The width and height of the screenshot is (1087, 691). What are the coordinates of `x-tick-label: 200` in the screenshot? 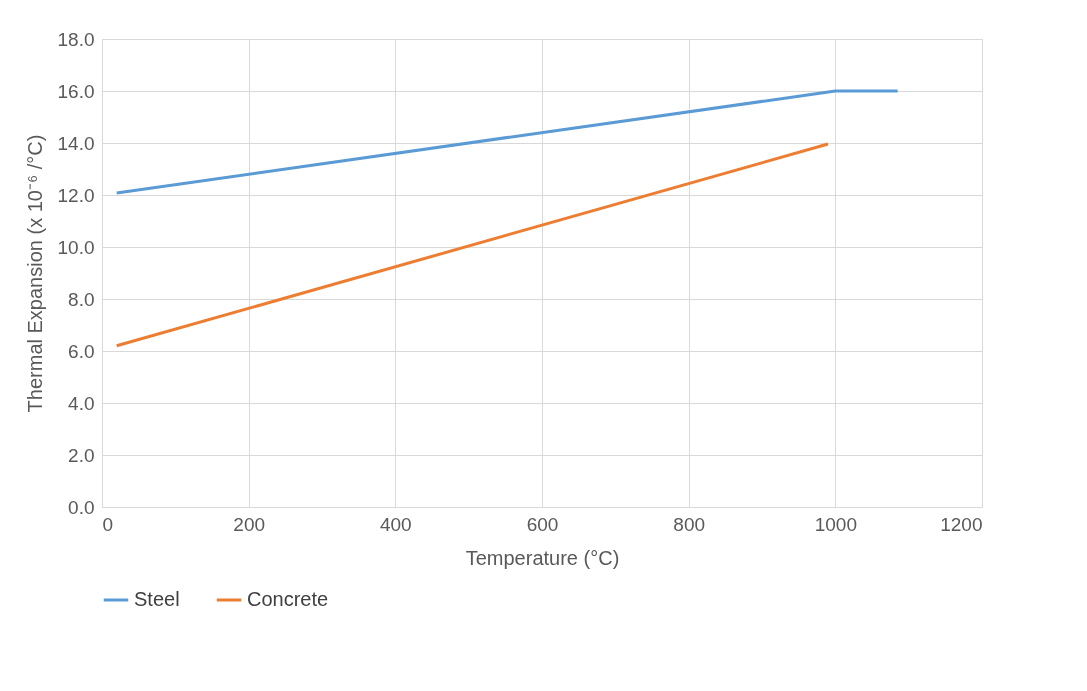 It's located at (249, 524).